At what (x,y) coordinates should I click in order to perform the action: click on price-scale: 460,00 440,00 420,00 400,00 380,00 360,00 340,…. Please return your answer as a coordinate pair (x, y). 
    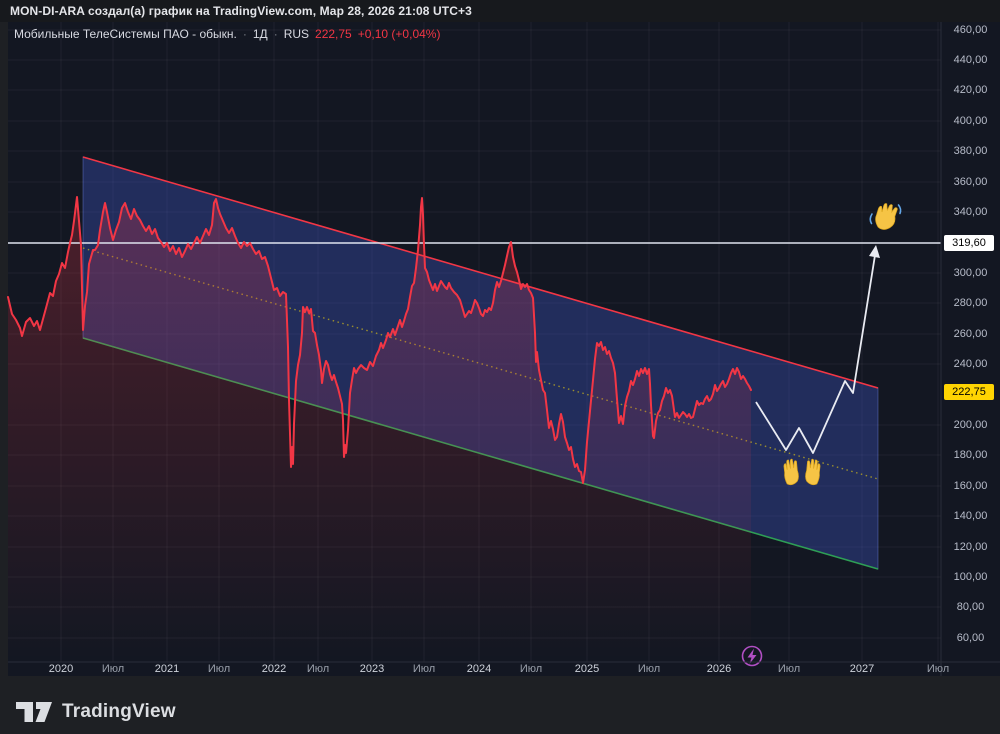
    Looking at the image, I should click on (970, 342).